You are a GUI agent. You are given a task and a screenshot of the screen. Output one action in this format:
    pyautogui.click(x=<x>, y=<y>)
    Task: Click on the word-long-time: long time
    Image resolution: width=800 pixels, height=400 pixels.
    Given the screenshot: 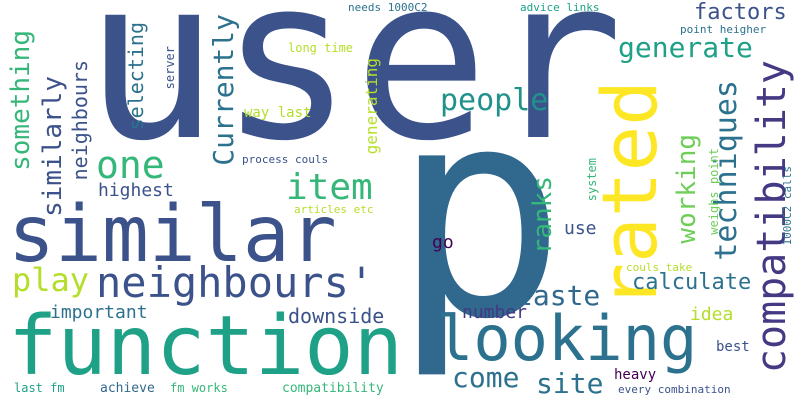 What is the action you would take?
    pyautogui.click(x=321, y=48)
    